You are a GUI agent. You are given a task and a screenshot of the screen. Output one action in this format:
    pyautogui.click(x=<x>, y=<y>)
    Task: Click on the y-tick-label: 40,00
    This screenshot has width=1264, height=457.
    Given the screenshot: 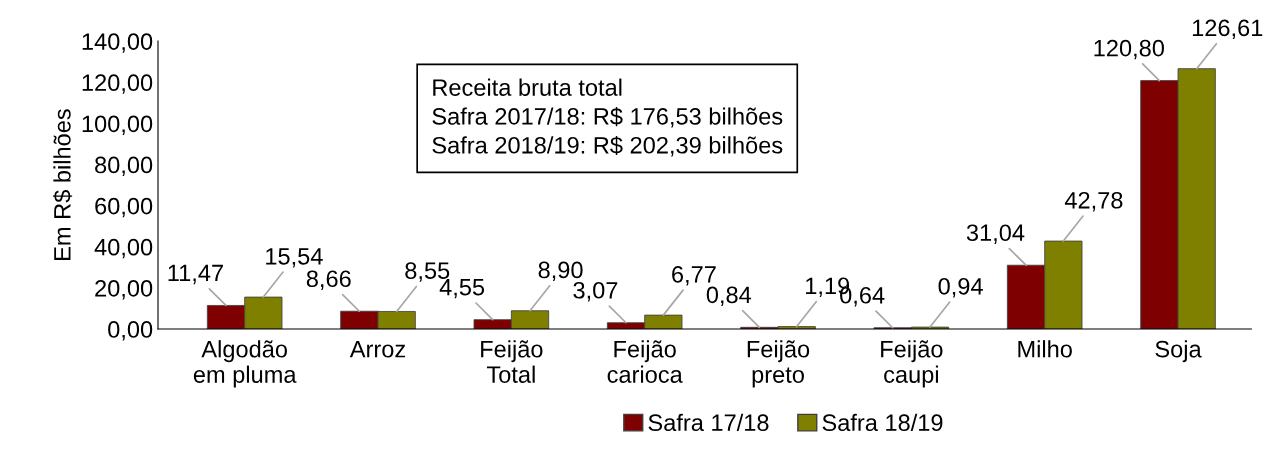 What is the action you would take?
    pyautogui.click(x=123, y=248)
    